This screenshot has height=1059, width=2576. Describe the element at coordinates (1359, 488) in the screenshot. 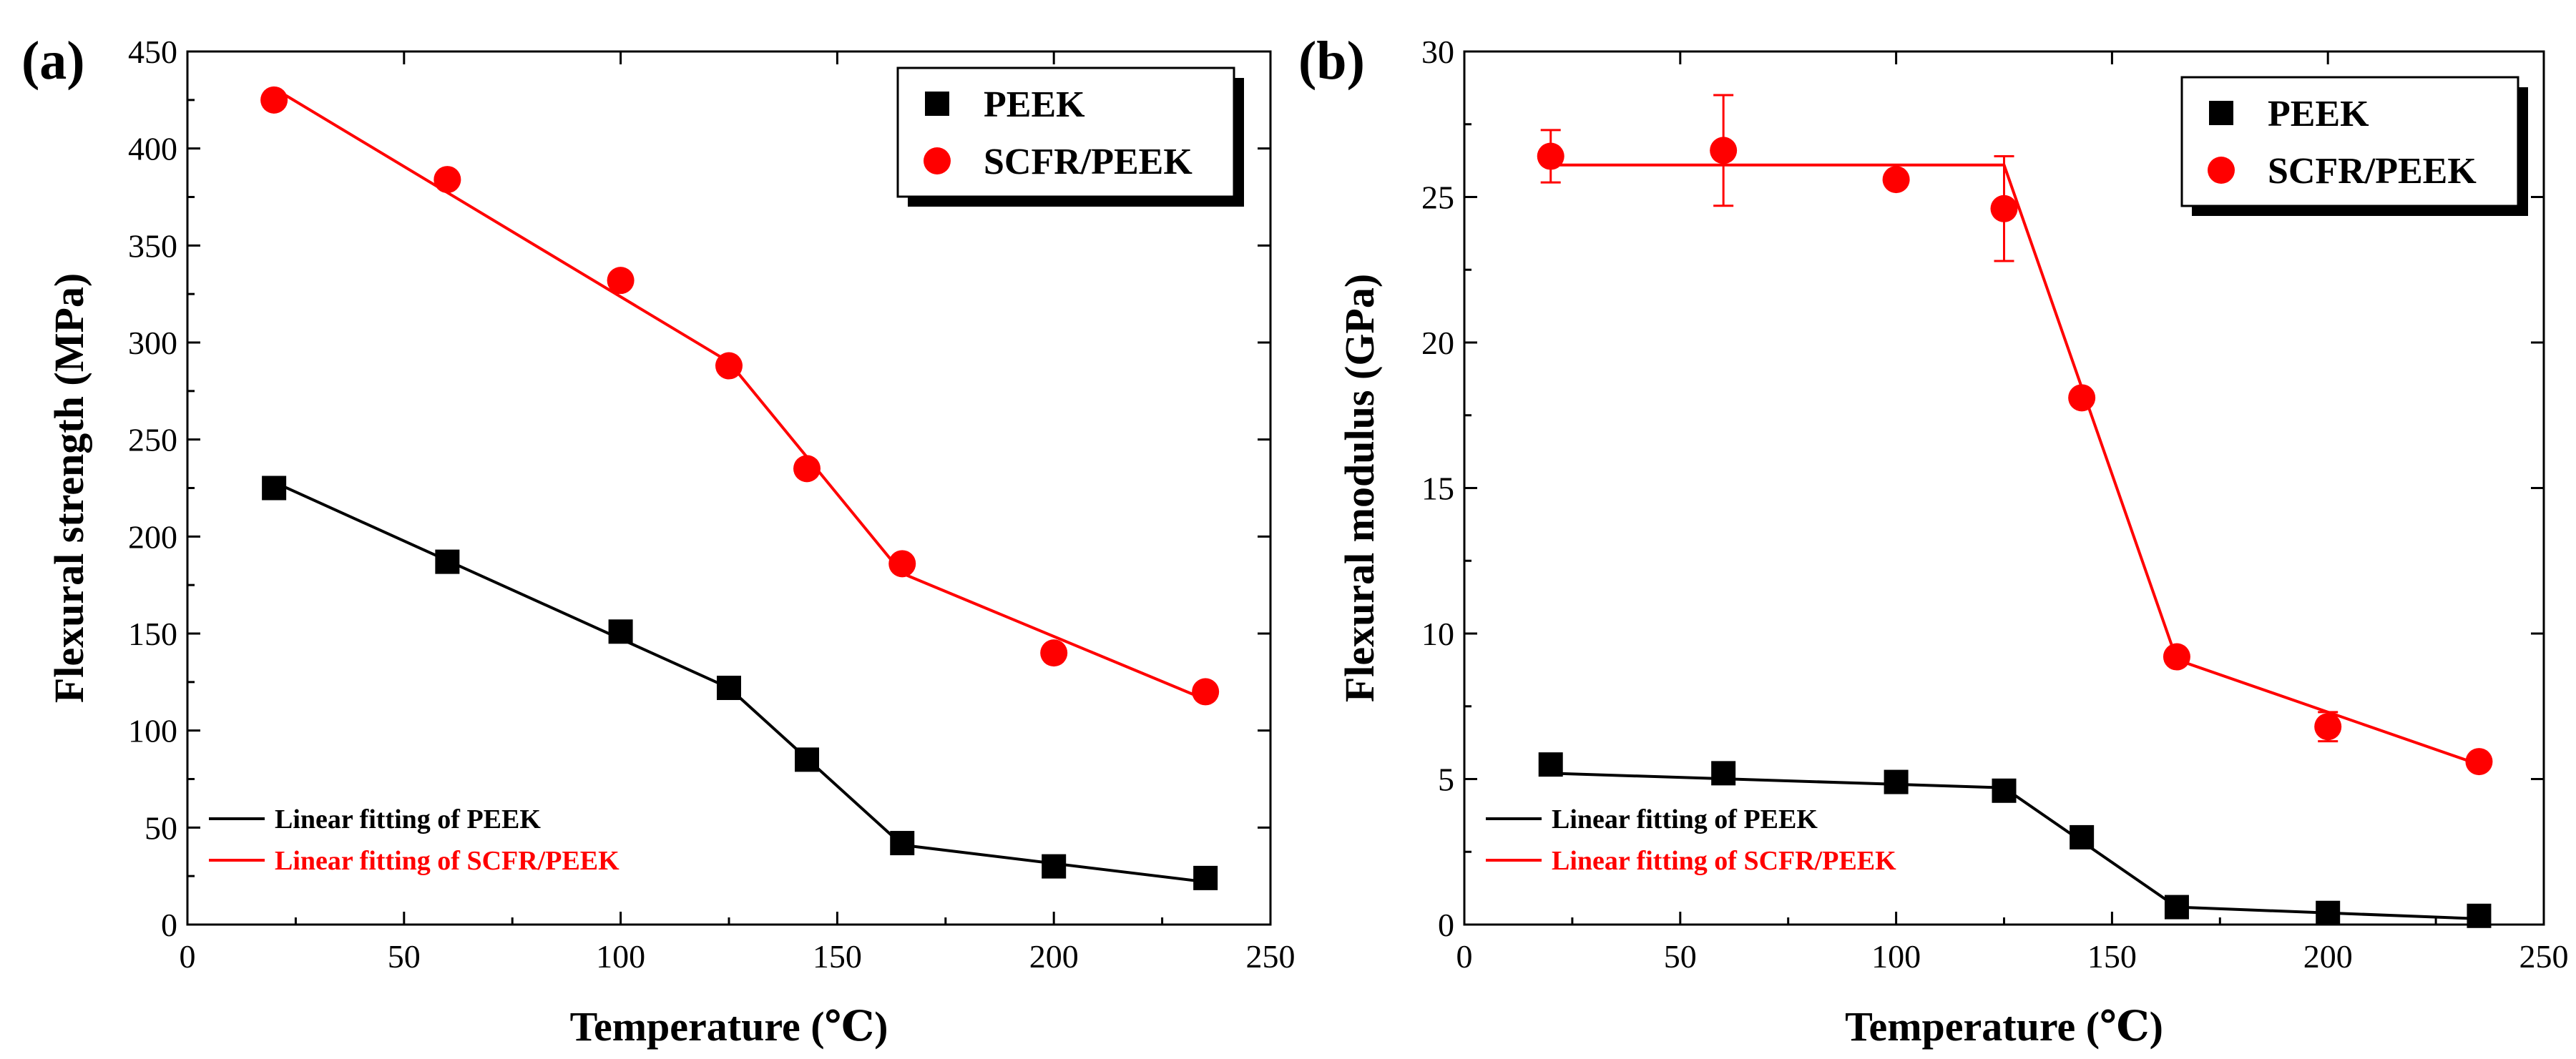

I see `y-axis-title: Flexural modulus (GPa)` at that location.